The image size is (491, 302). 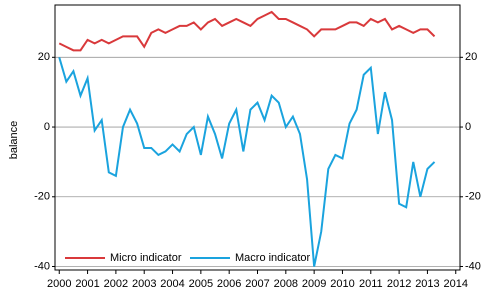 I want to click on x-tick-label: 2000, so click(x=59, y=284).